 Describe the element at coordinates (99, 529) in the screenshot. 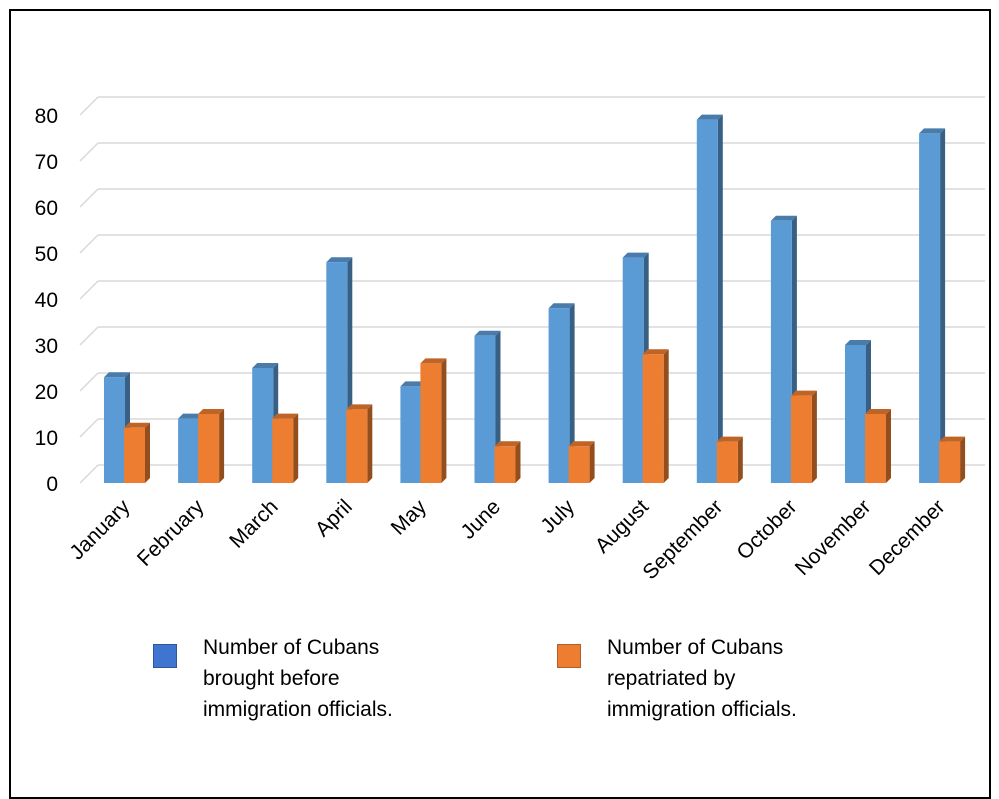

I see `x-tick-label: January` at that location.